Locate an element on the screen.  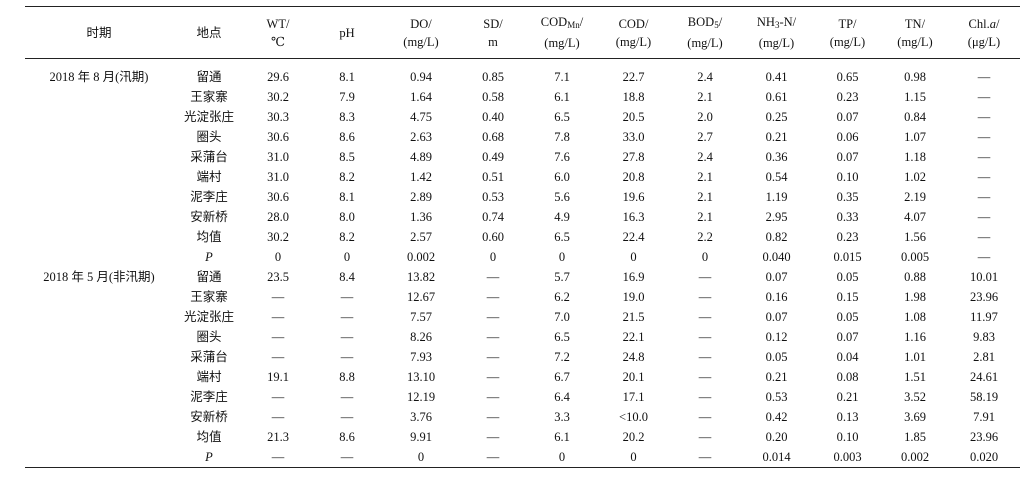
header-do: DO/ (mg/L) is located at coordinates (421, 32).